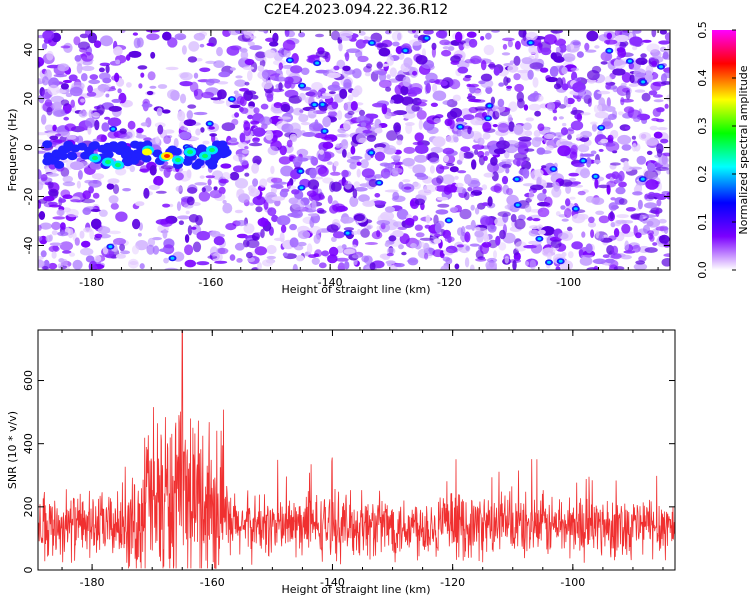 This screenshot has width=750, height=600. Describe the element at coordinates (108, 162) in the screenshot. I see `feature-hot-core` at that location.